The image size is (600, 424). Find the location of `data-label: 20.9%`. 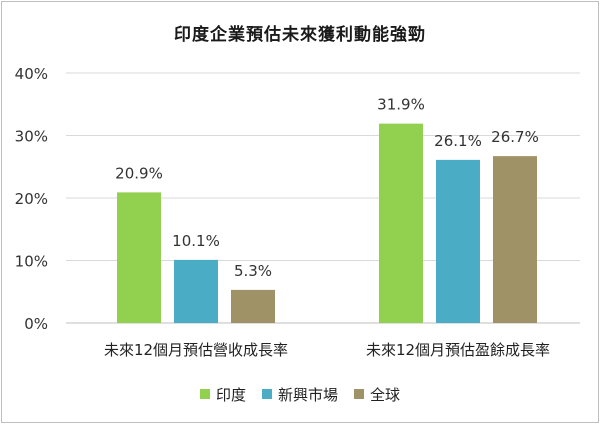

data-label: 20.9% is located at coordinates (139, 173).